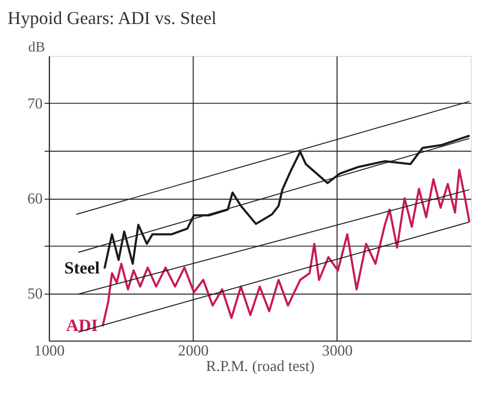  What do you see at coordinates (260, 366) in the screenshot?
I see `x-axis-title: R.P.M. (road test)` at bounding box center [260, 366].